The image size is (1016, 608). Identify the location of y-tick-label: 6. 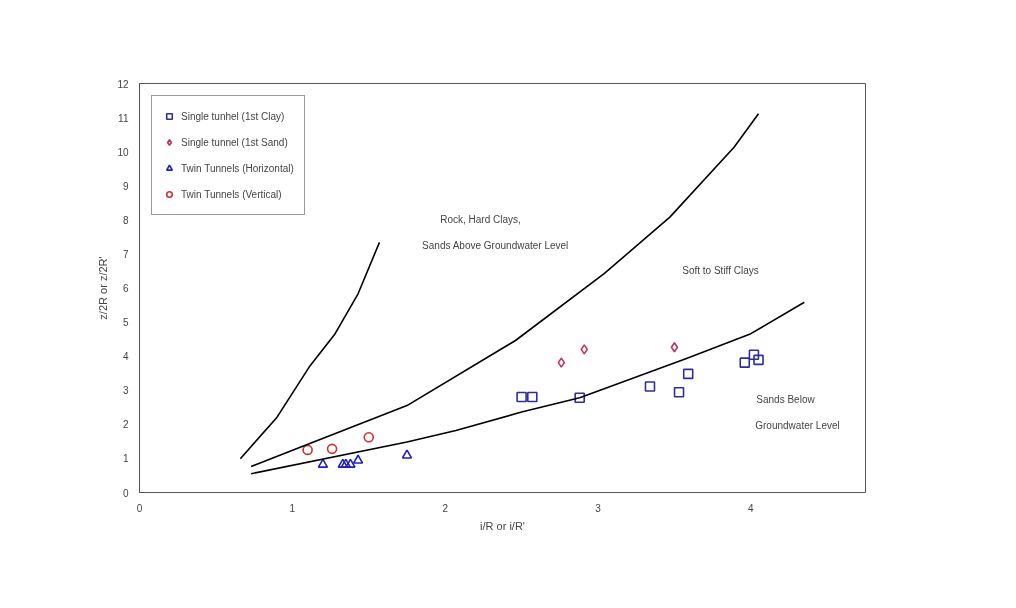
(125, 288).